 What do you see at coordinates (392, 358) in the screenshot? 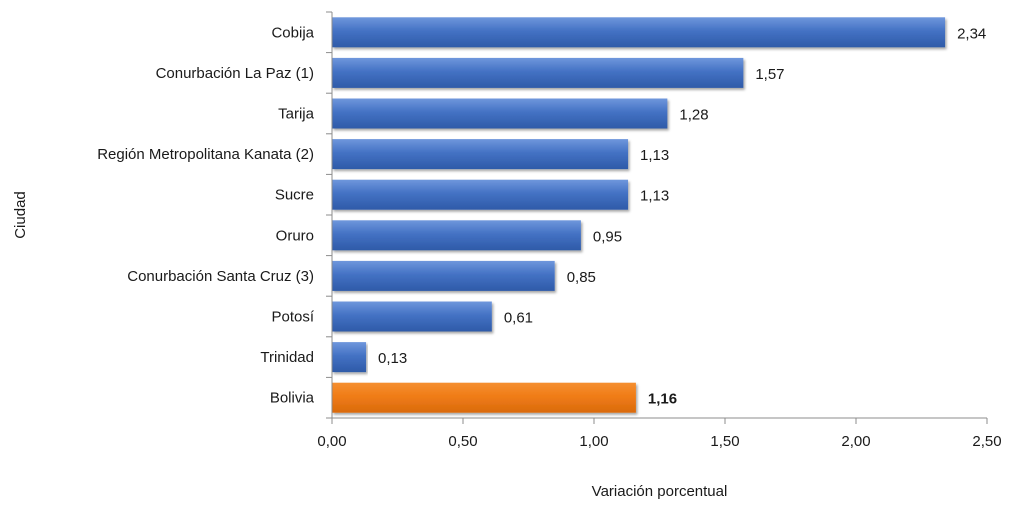
I see `data-label: 0,13` at bounding box center [392, 358].